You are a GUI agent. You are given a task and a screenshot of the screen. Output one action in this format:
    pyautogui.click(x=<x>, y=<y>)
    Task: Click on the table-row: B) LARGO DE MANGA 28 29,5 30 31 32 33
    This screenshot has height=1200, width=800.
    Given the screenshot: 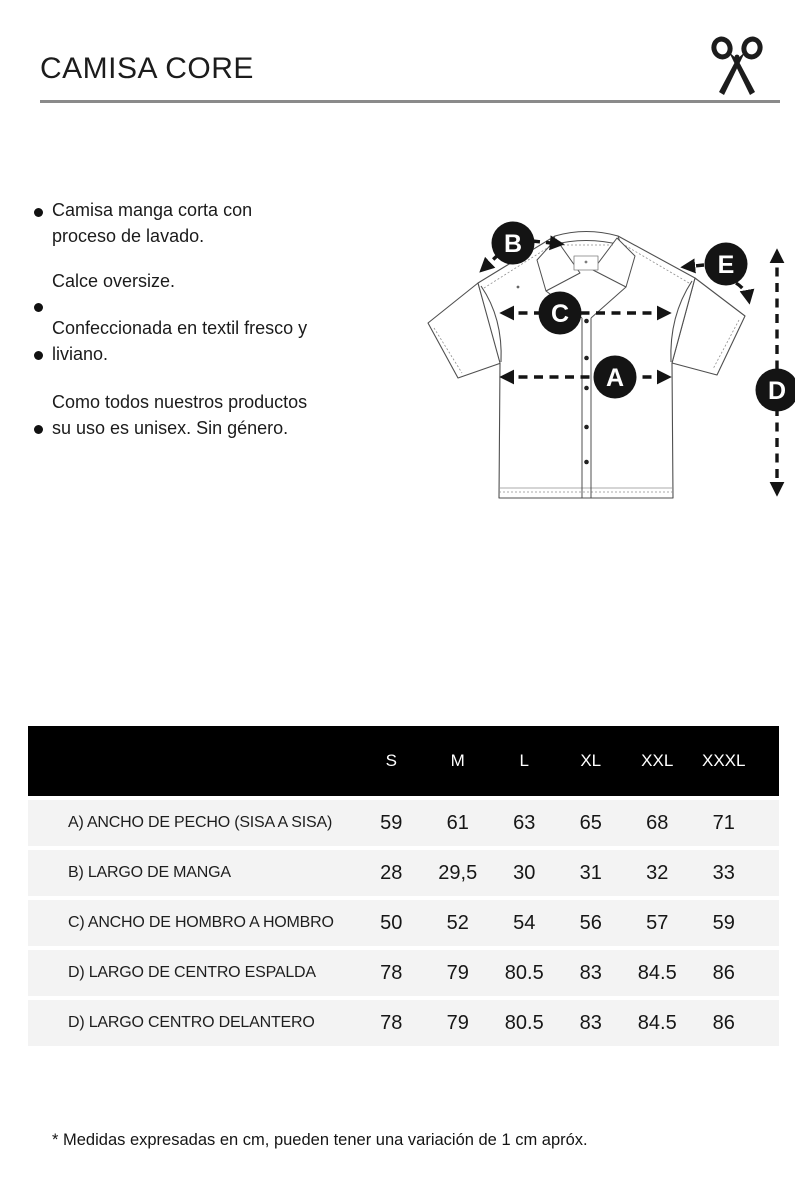 What is the action you would take?
    pyautogui.click(x=403, y=873)
    